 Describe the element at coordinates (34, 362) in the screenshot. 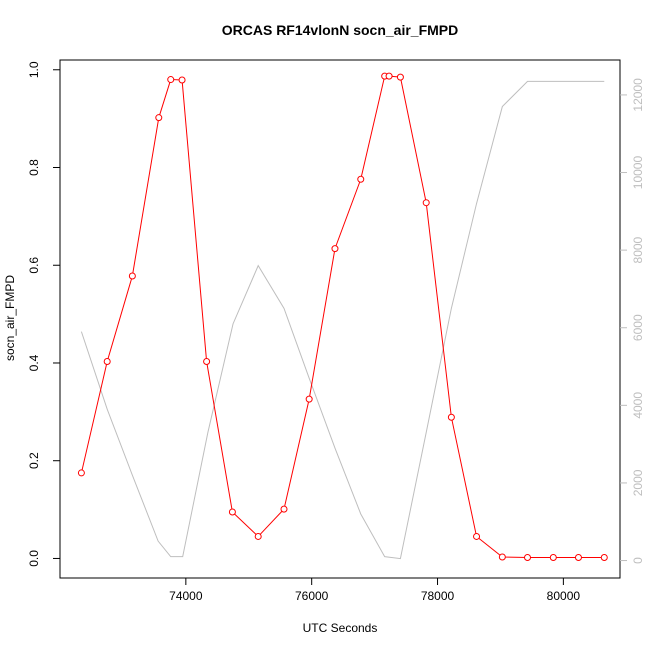

I see `y-tick-label: 0.4` at that location.